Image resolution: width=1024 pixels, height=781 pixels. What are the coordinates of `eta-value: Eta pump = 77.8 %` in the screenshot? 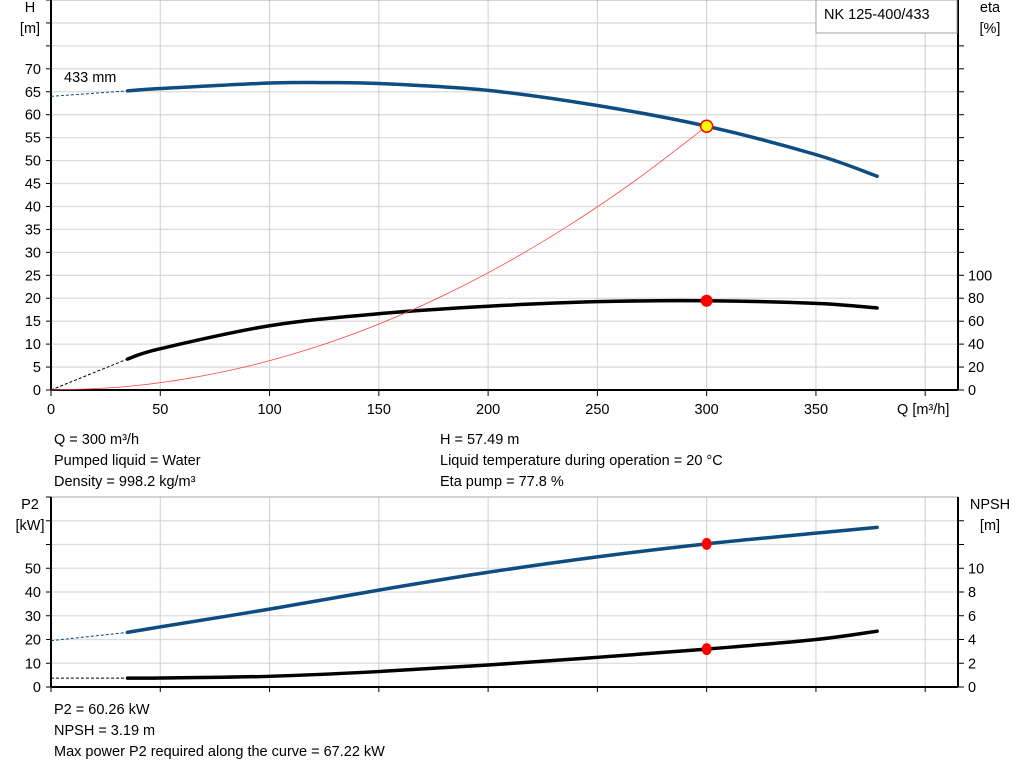 It's located at (502, 482).